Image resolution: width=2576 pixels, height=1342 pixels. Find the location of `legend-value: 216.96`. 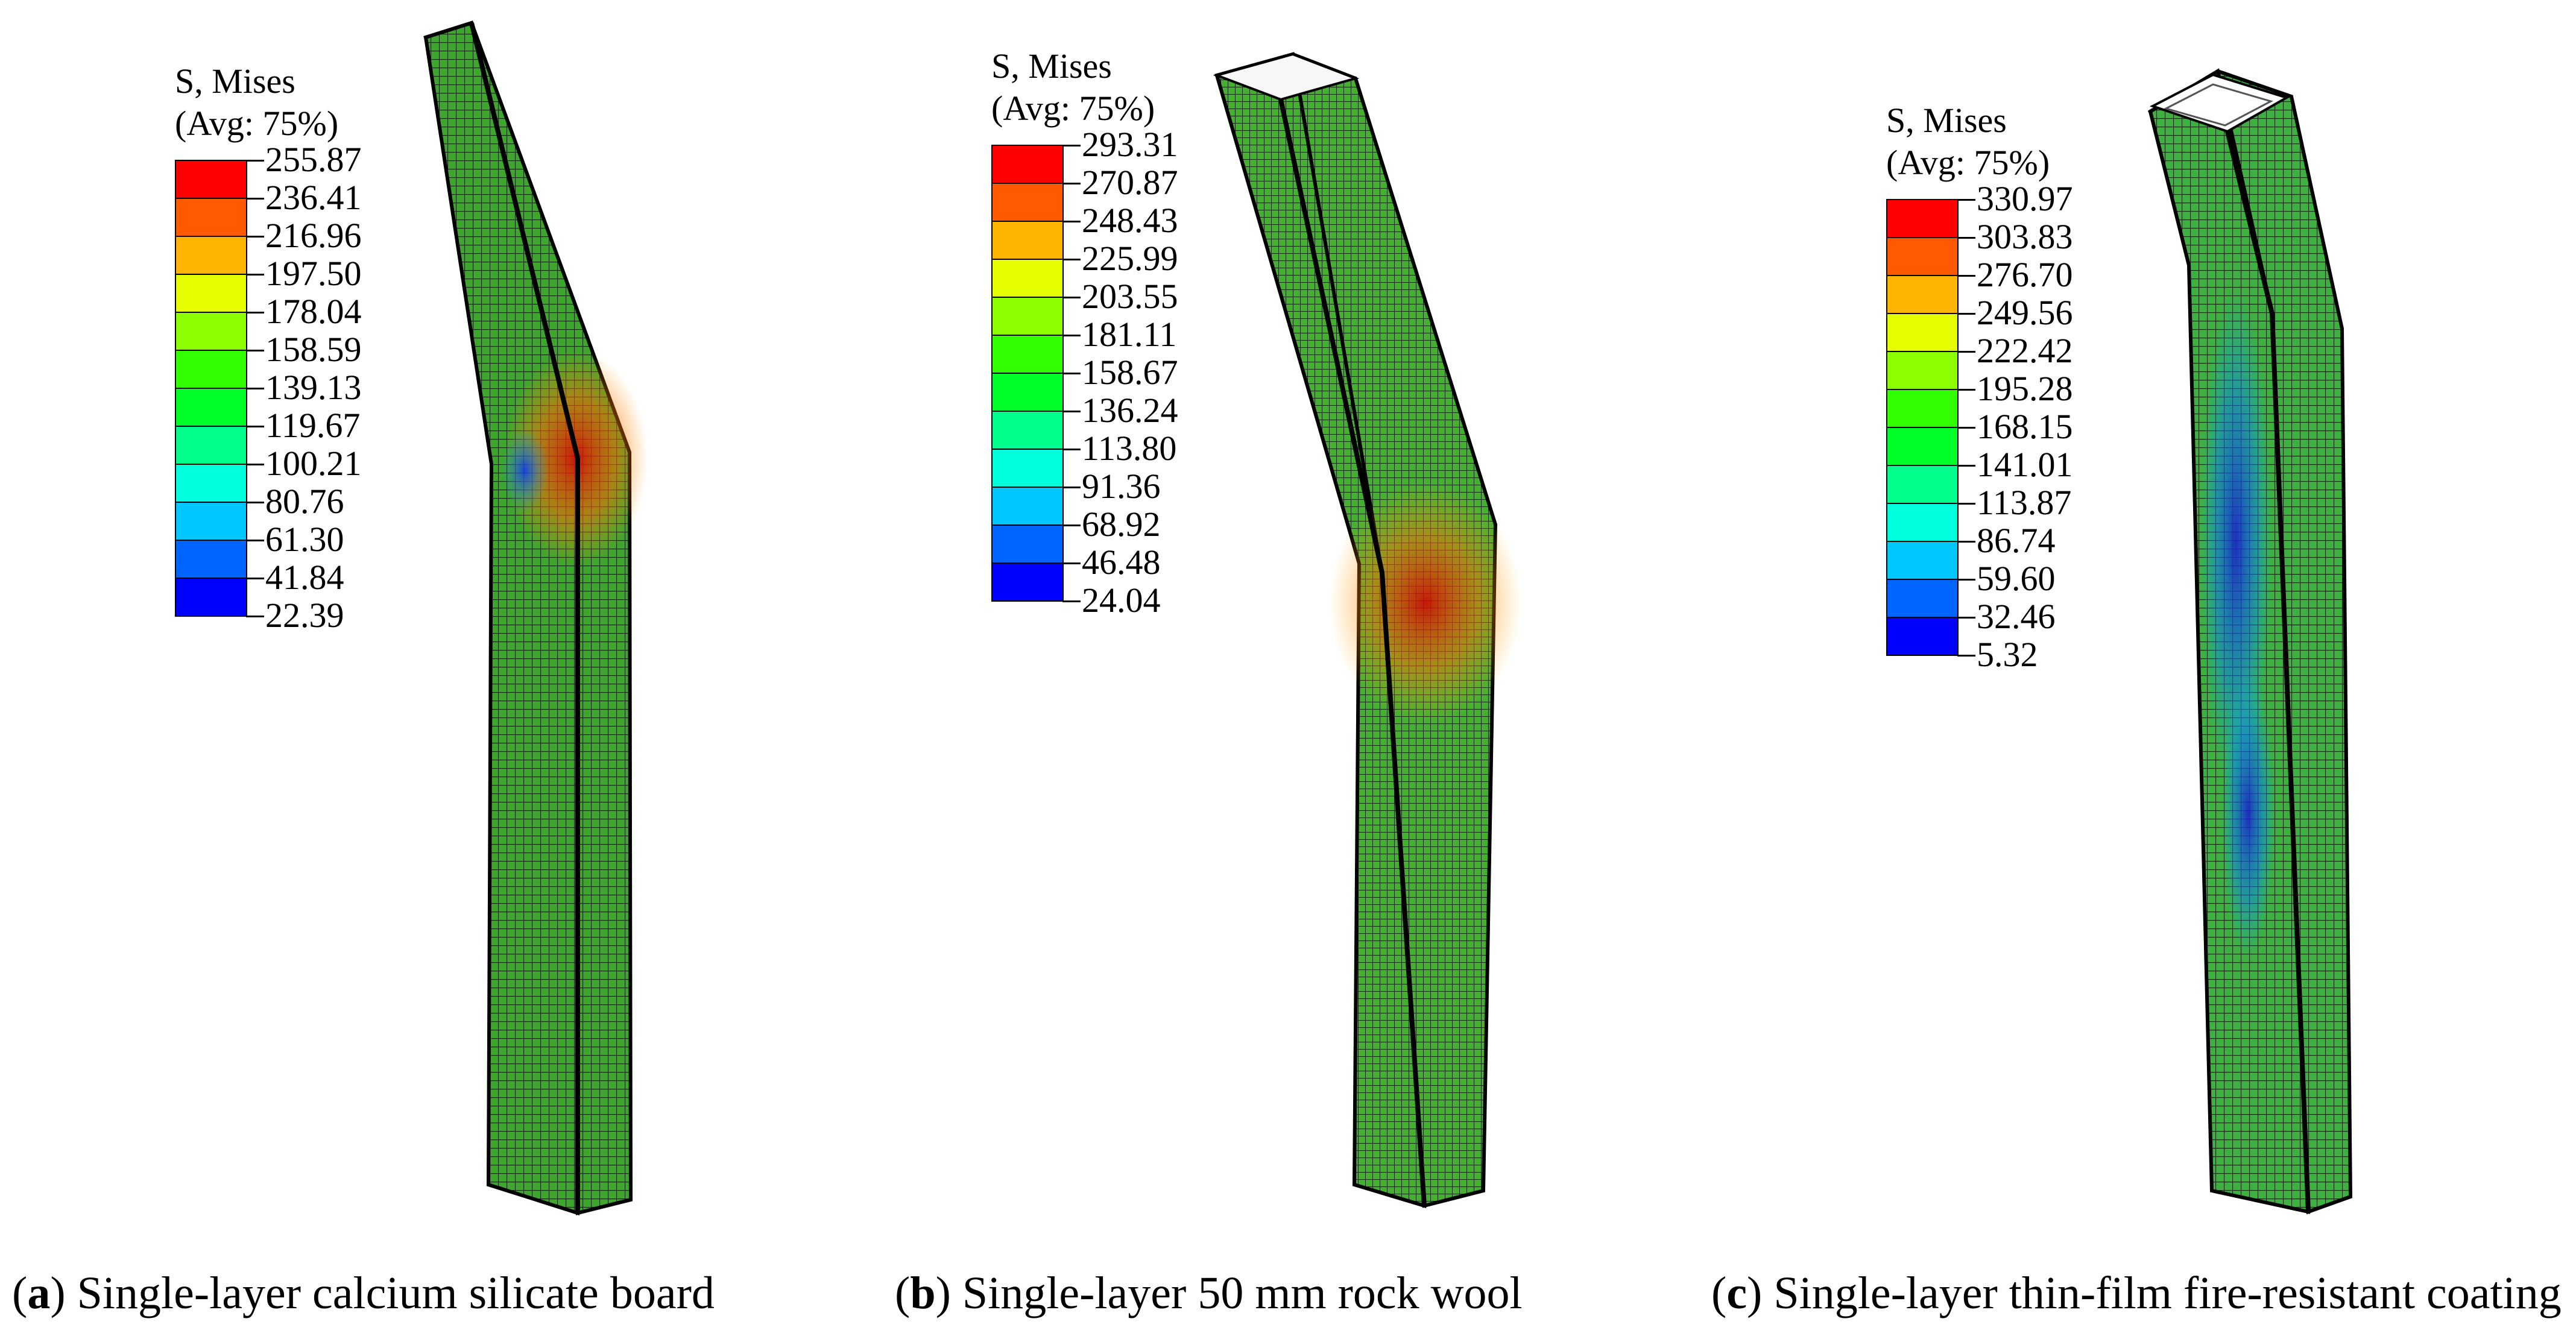

legend-value: 216.96 is located at coordinates (313, 235).